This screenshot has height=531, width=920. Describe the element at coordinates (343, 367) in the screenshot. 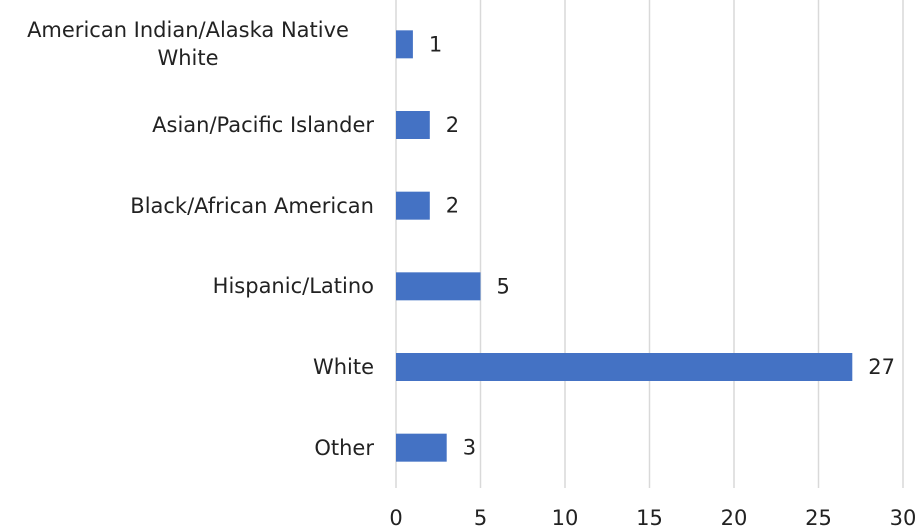

I see `category-text: White` at that location.